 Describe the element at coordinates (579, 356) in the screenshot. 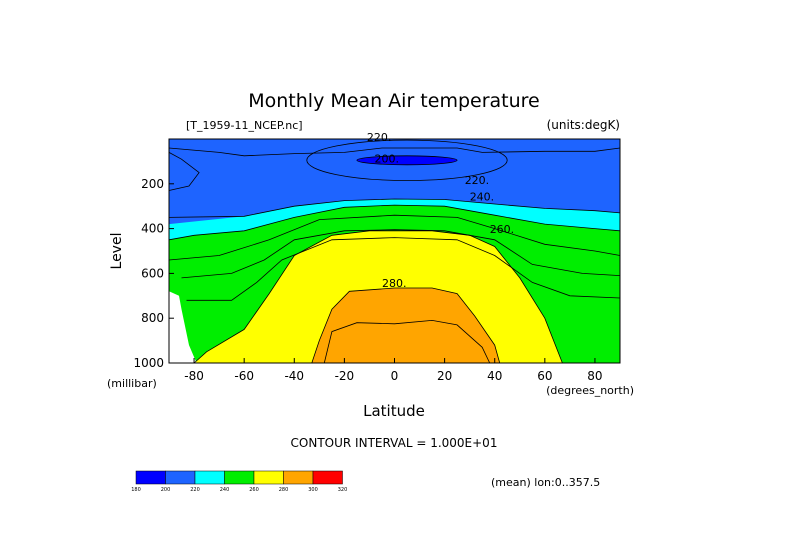

I see `band-240-260-patch` at that location.